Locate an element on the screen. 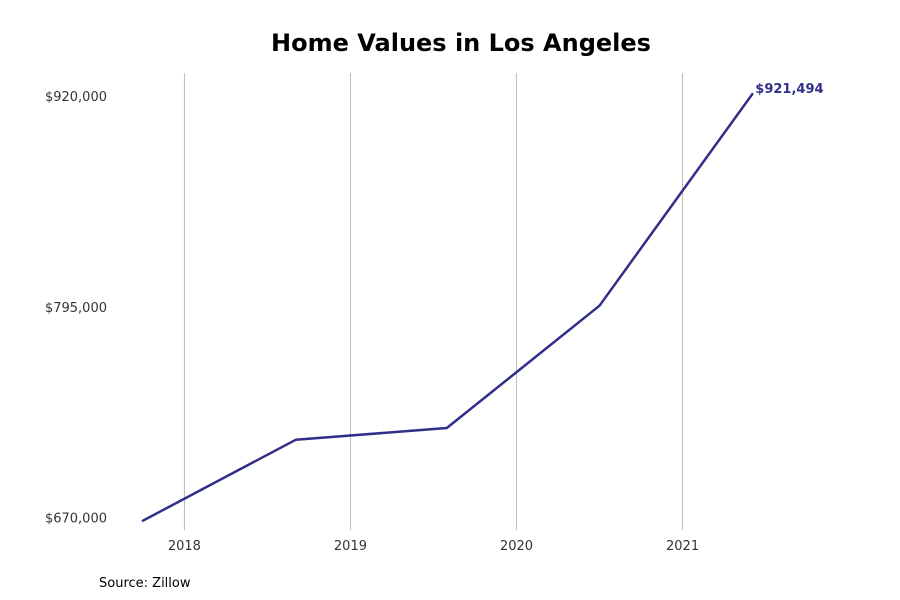 The height and width of the screenshot is (600, 900). y-tick-label-1: $795,000 is located at coordinates (76, 308).